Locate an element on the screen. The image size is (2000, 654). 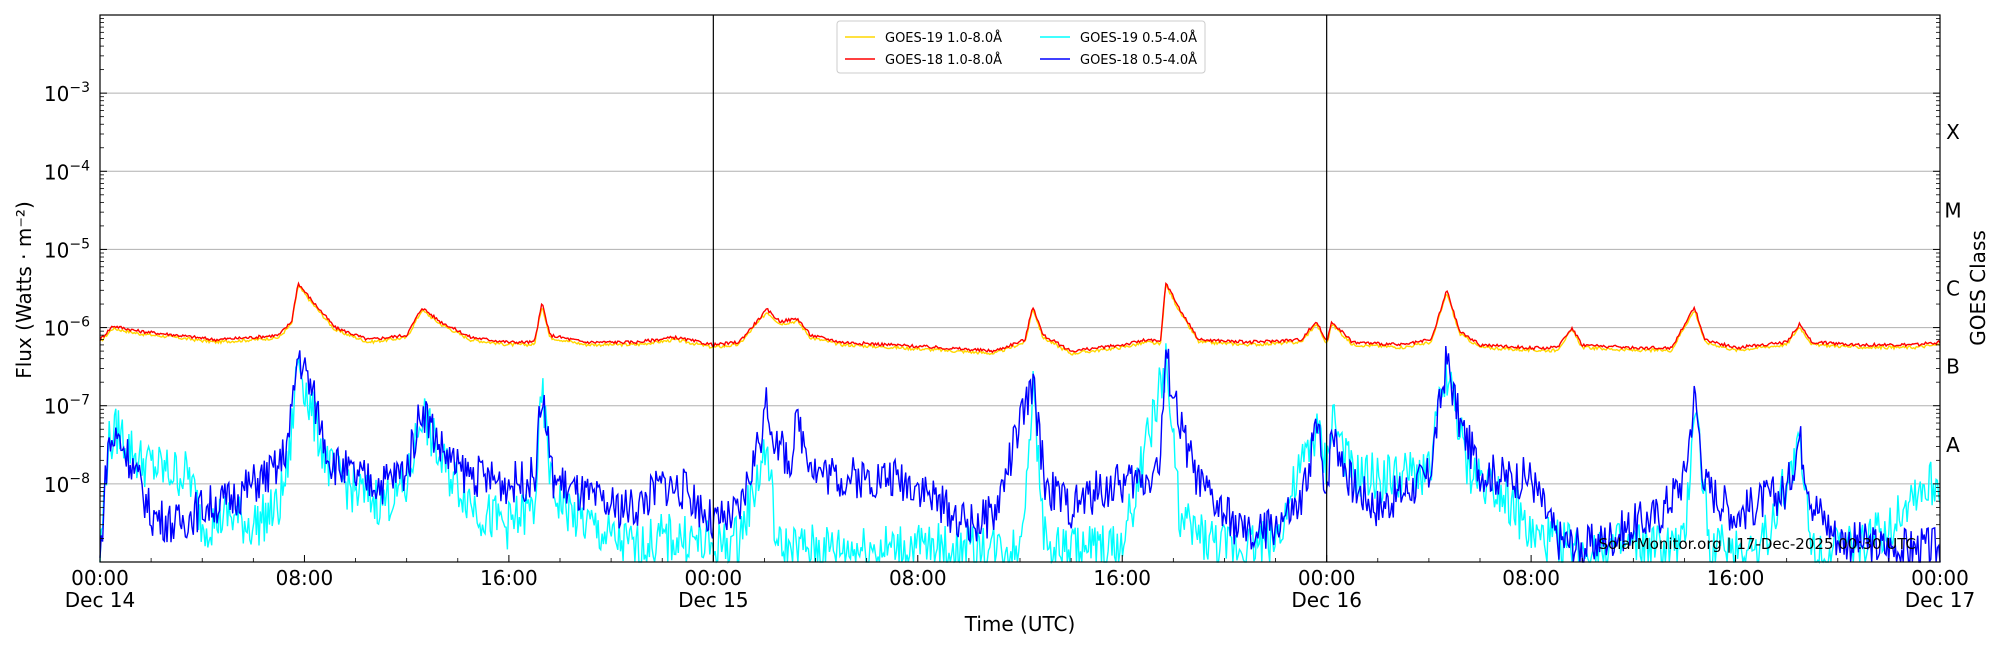
x-axis-label: Time (UTC) is located at coordinates (1020, 624).